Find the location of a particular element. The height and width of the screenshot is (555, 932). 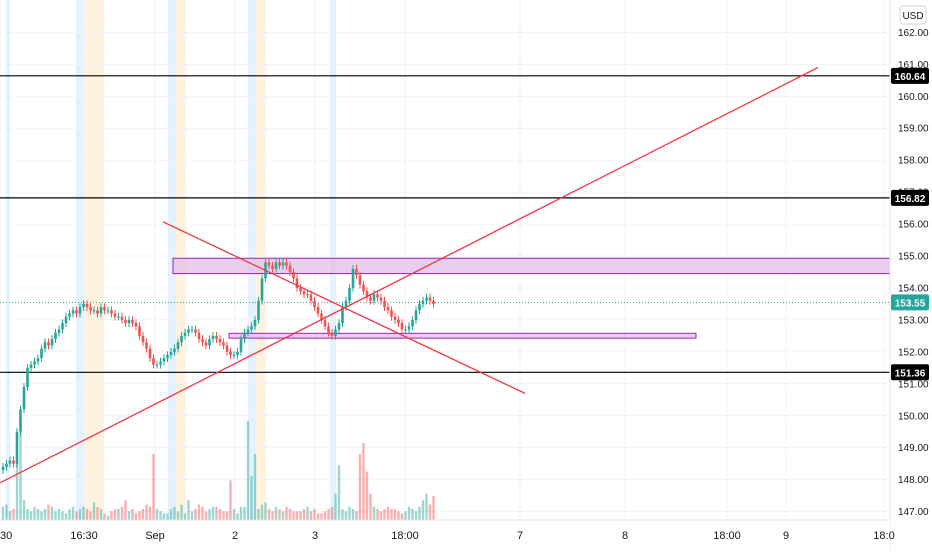

price-tick-label: 162.00 is located at coordinates (913, 33).